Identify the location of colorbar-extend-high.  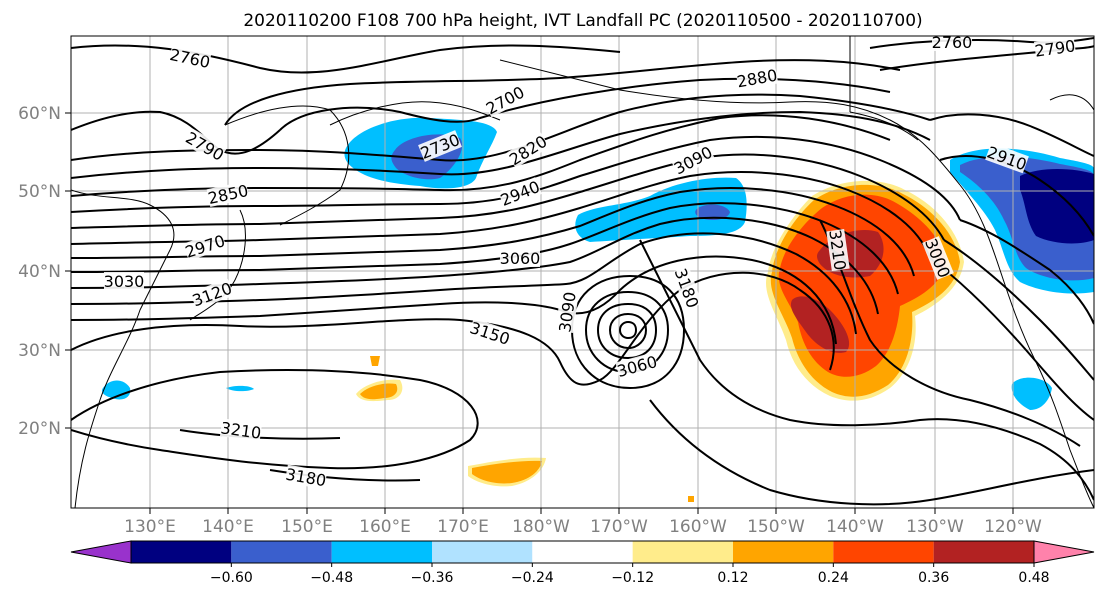
(1064, 552).